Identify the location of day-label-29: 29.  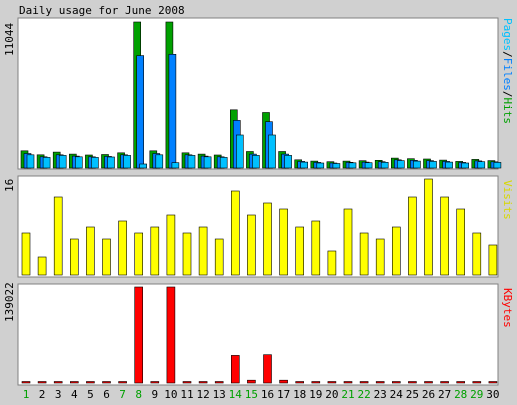
(476, 394).